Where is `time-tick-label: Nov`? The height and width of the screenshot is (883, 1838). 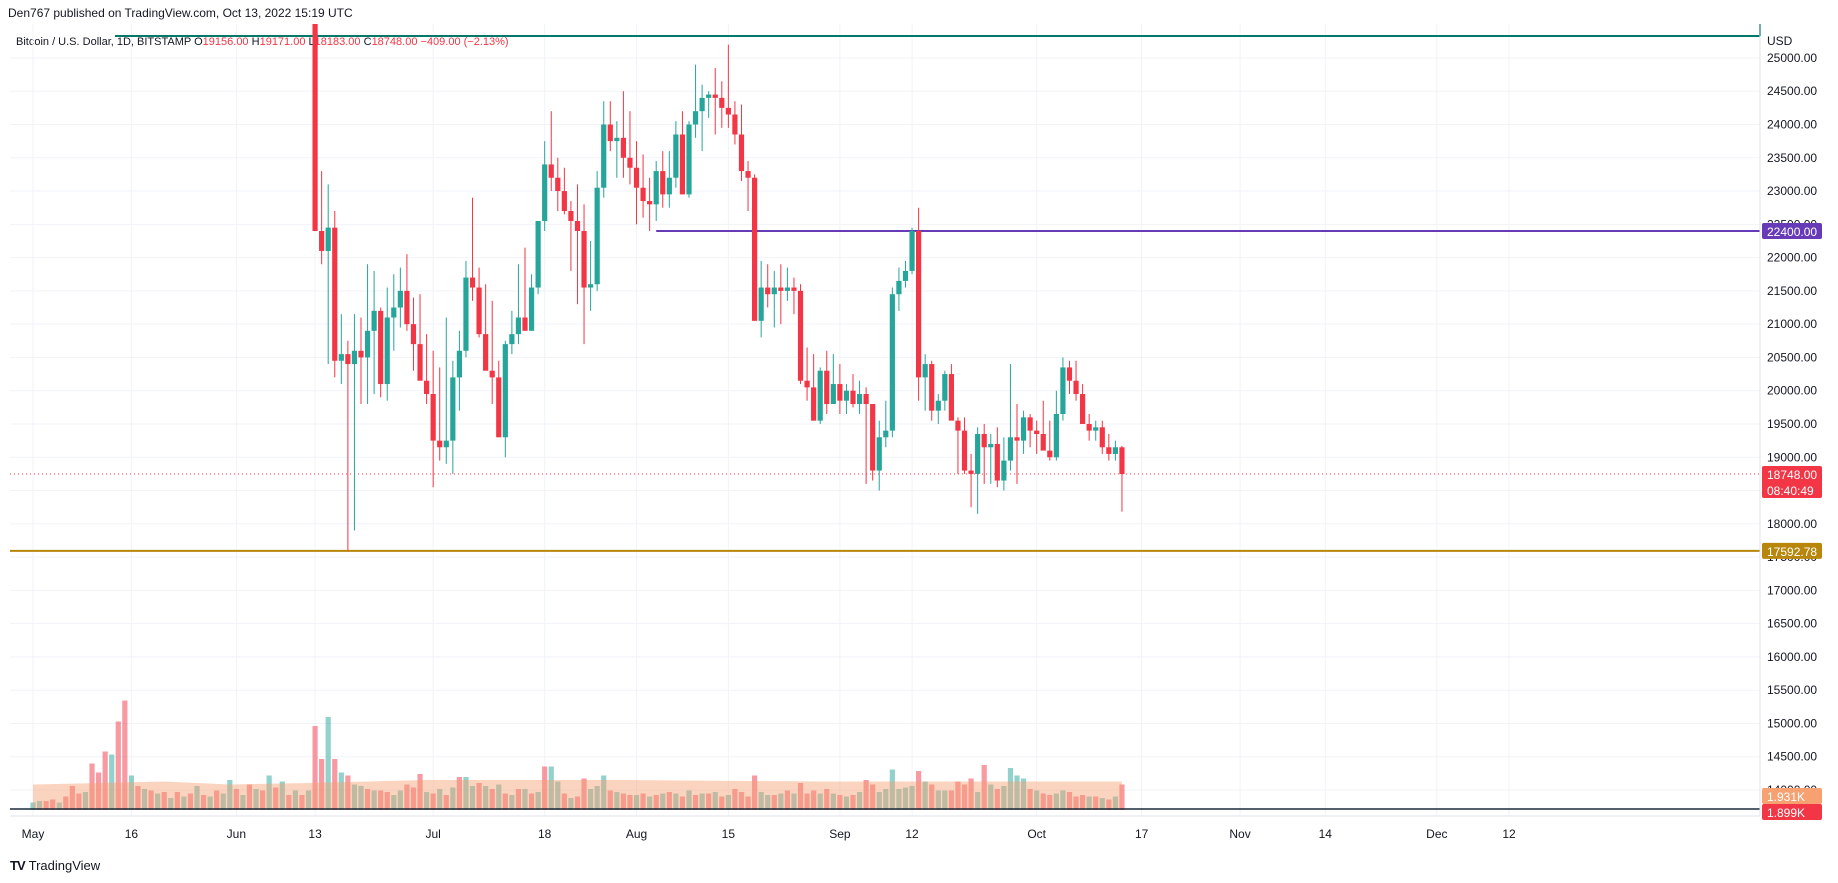
time-tick-label: Nov is located at coordinates (1239, 834).